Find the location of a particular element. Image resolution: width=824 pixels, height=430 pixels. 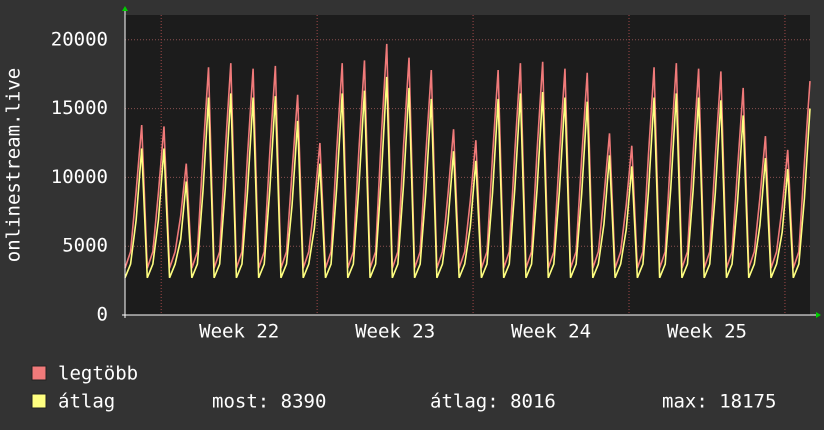

legend-stat: átlag: 8016 is located at coordinates (493, 402).